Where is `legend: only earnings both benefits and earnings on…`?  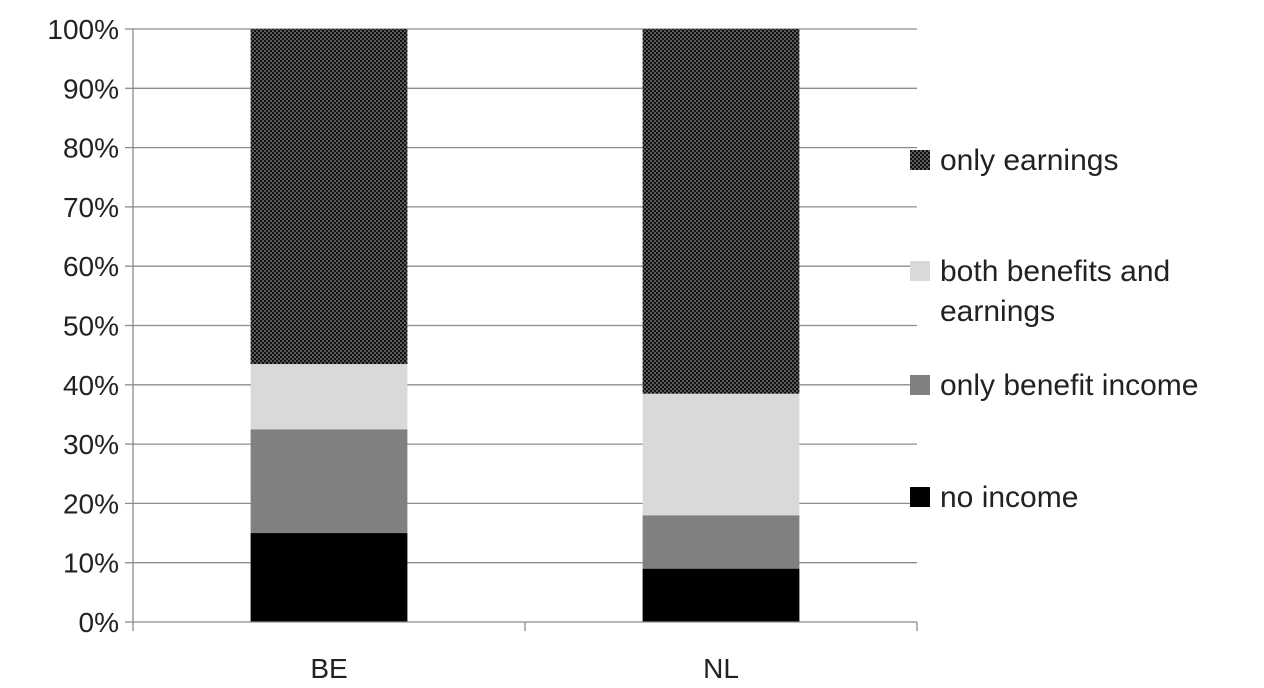
legend: only earnings both benefits and earnings on… is located at coordinates (1054, 329).